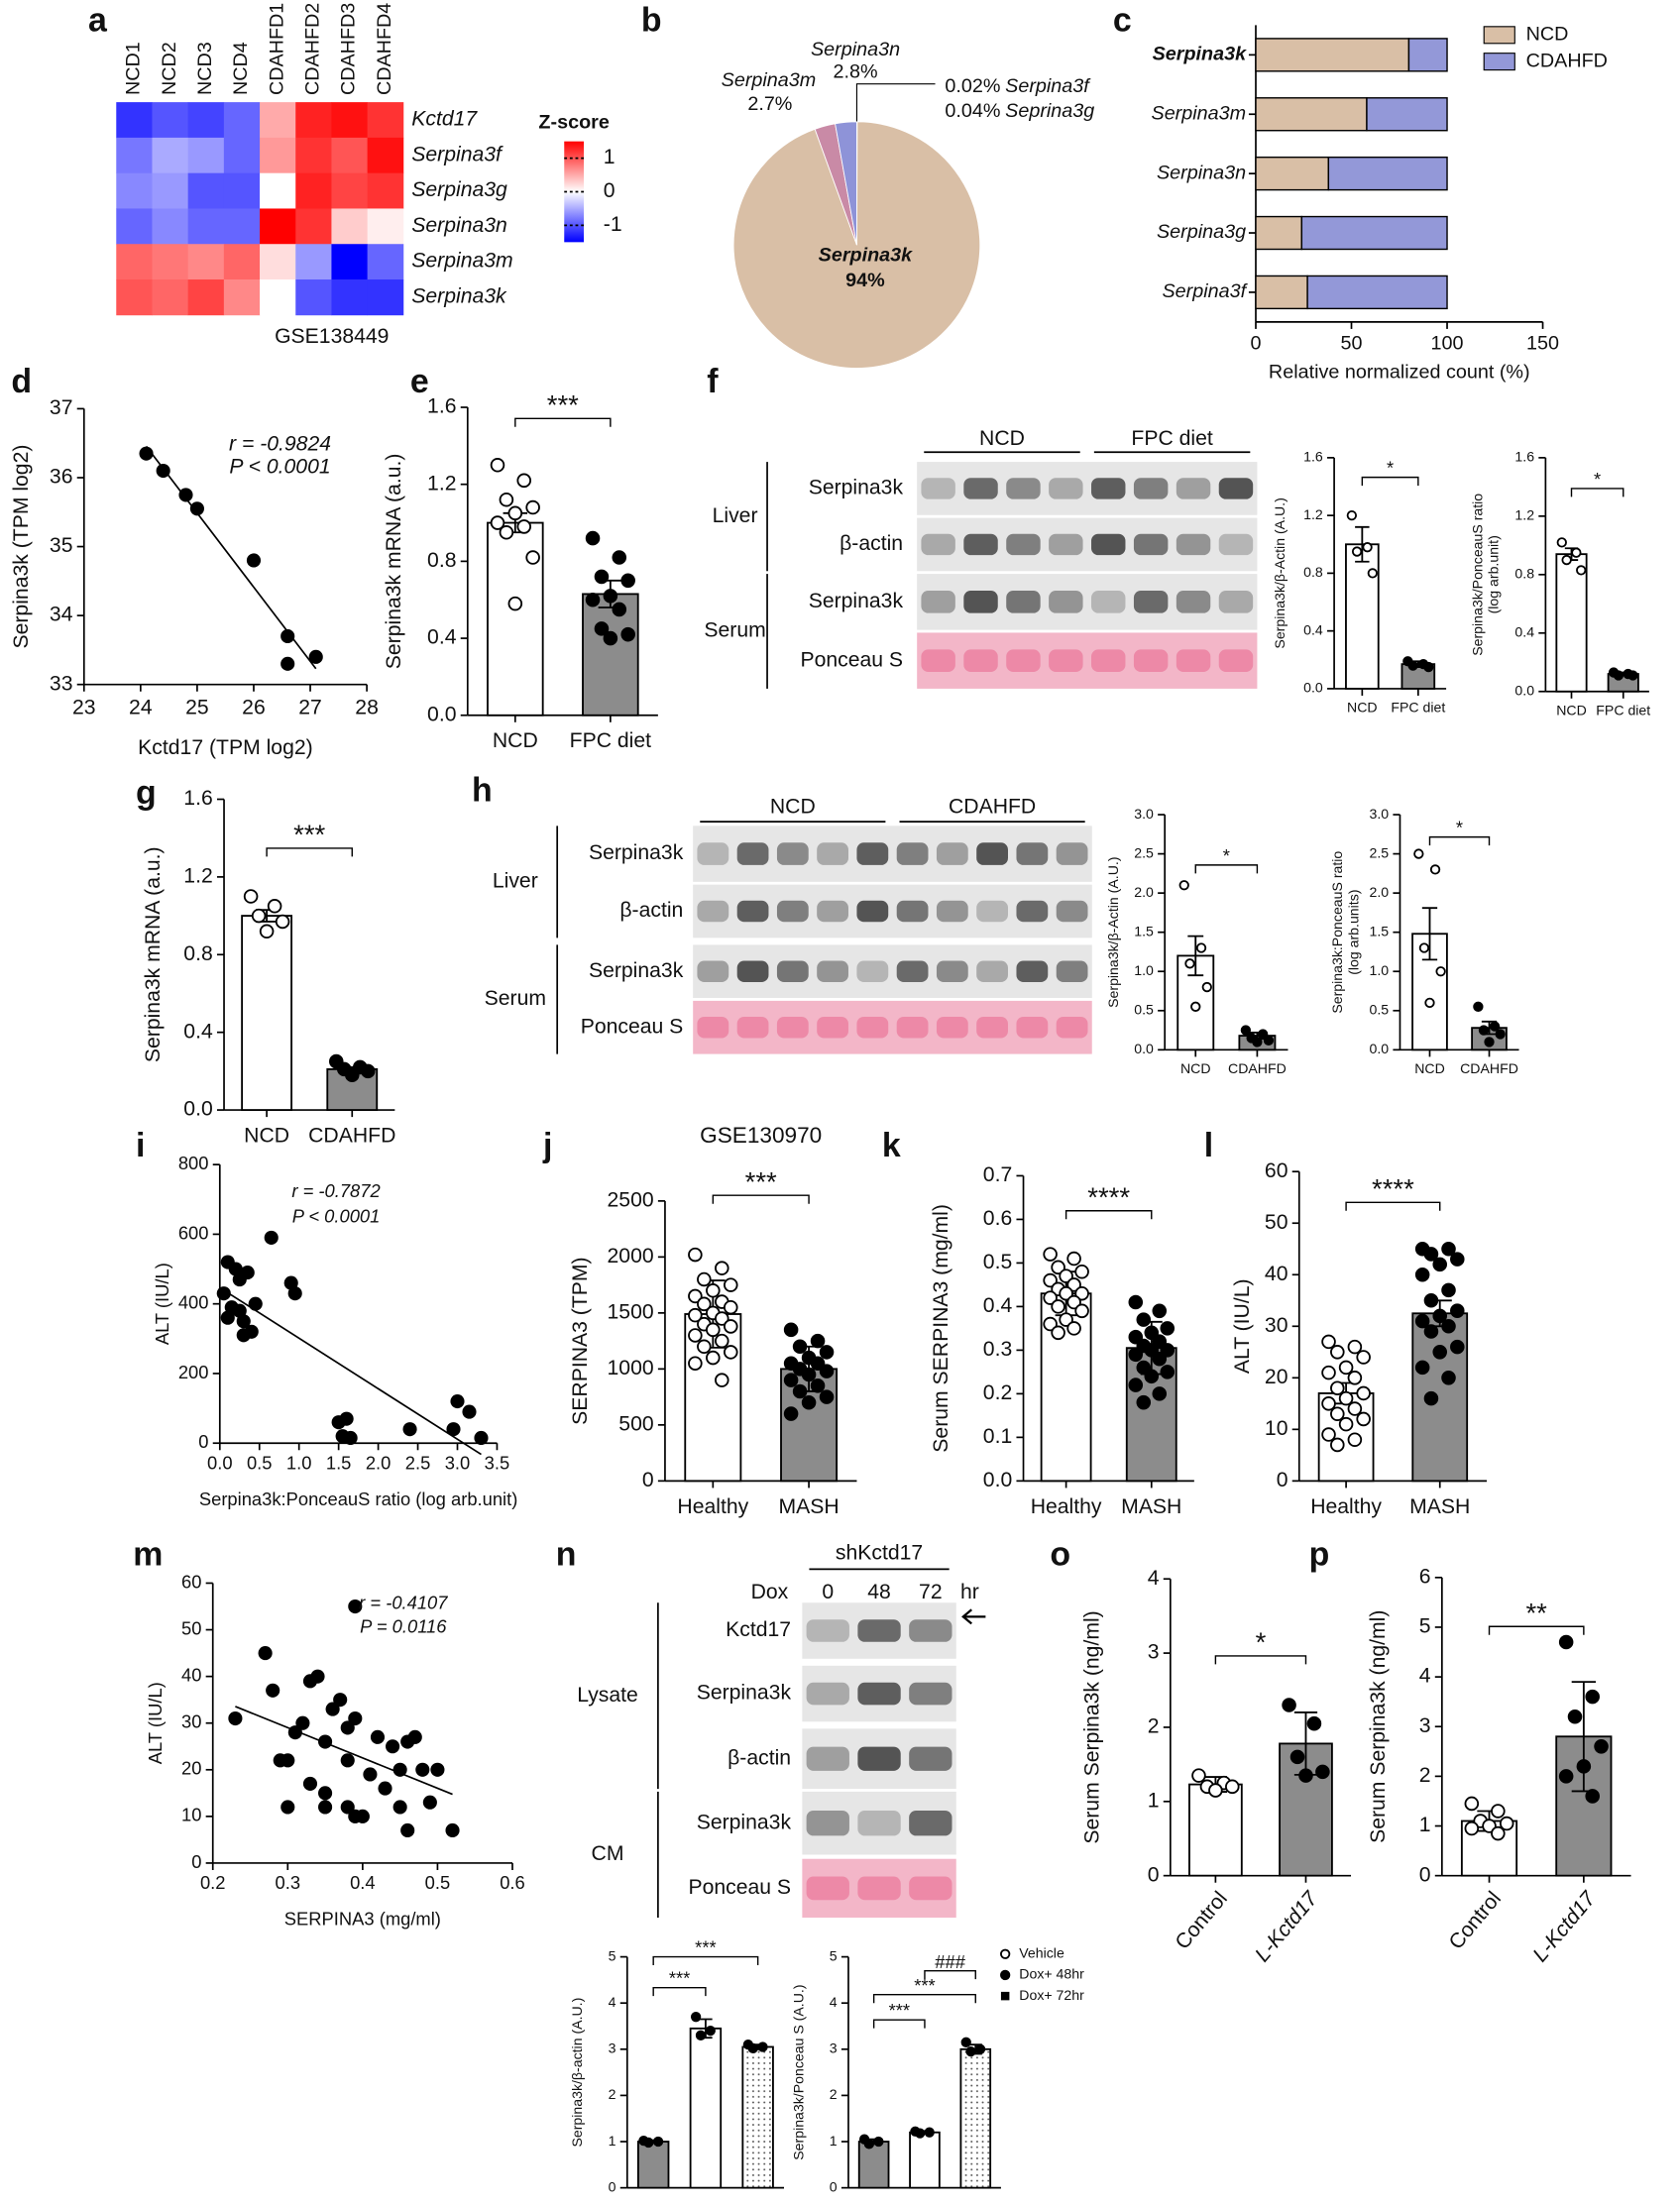  What do you see at coordinates (679, 1978) in the screenshot?
I see `significance-label: ***` at bounding box center [679, 1978].